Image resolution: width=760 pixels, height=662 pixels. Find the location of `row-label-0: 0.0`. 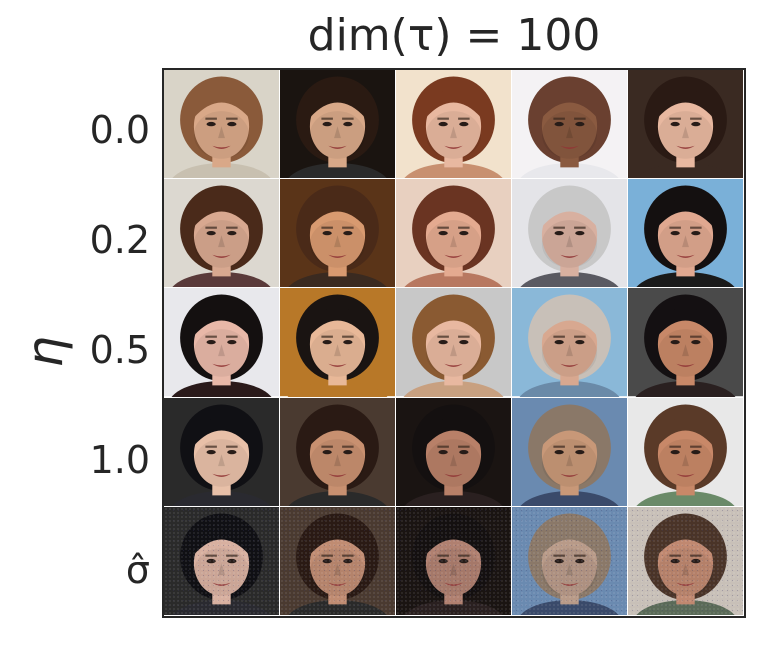

row-label-0: 0.0 is located at coordinates (119, 130).